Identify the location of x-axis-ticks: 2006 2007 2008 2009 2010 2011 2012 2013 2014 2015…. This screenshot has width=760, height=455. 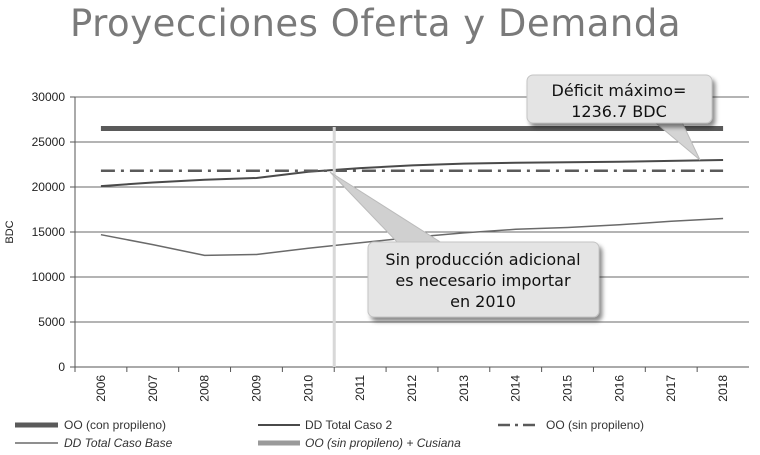
(402, 384).